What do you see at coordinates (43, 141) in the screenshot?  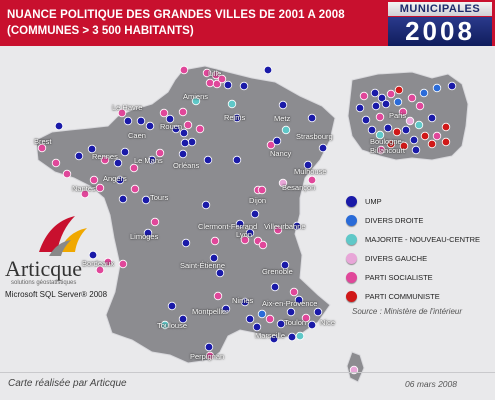 I see `city-label-brest: Brest` at bounding box center [43, 141].